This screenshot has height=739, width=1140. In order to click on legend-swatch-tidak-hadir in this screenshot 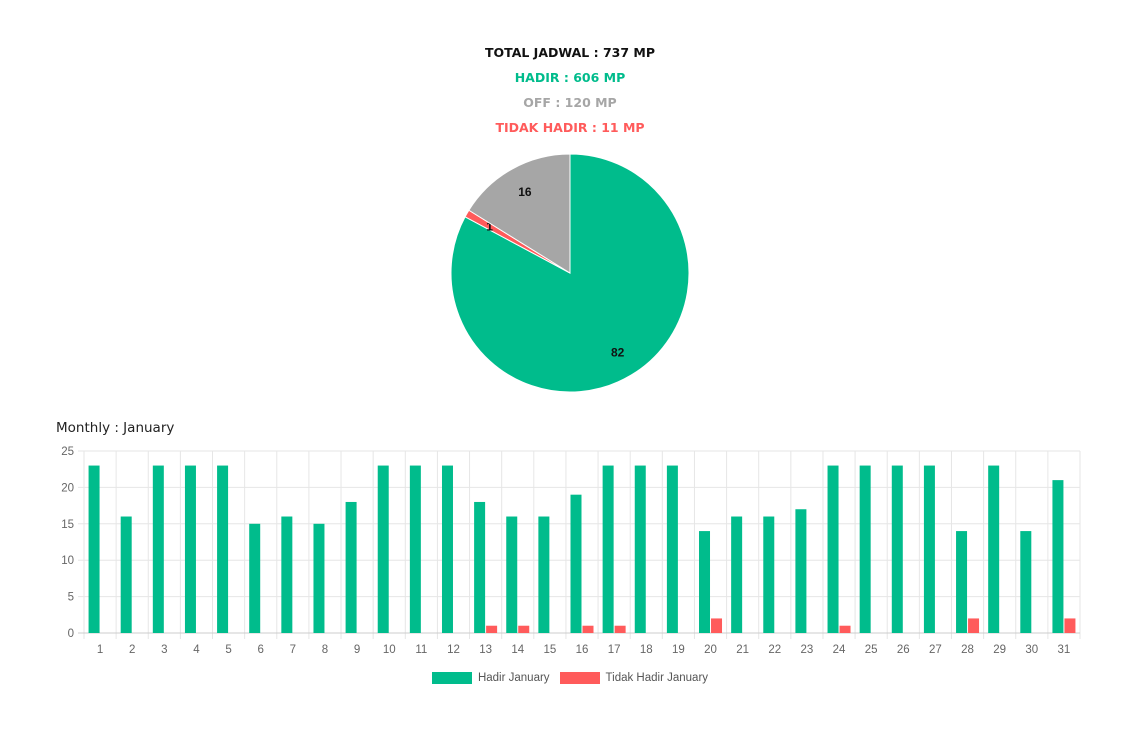, I will do `click(579, 678)`.